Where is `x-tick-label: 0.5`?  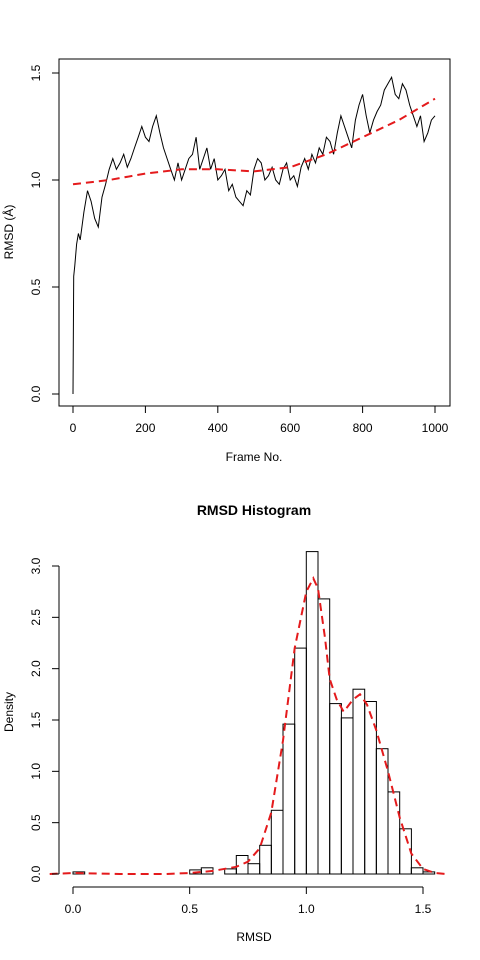
x-tick-label: 0.5 is located at coordinates (189, 909).